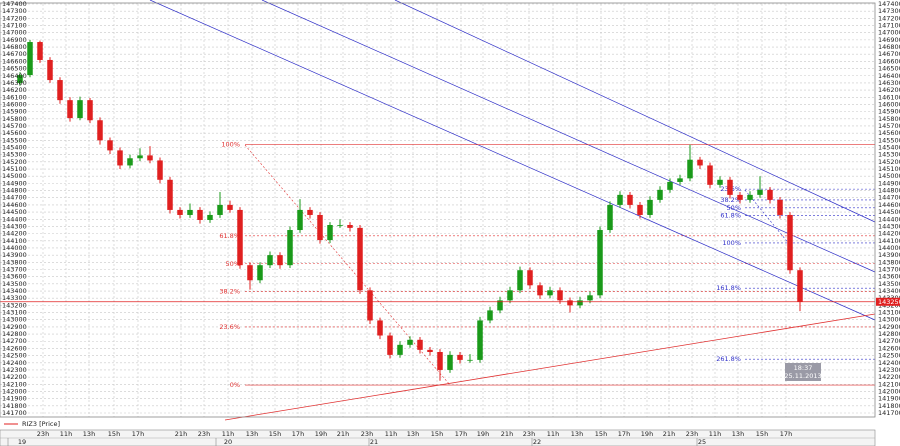  Describe the element at coordinates (889, 4) in the screenshot. I see `y-tick-label: 147400` at that location.